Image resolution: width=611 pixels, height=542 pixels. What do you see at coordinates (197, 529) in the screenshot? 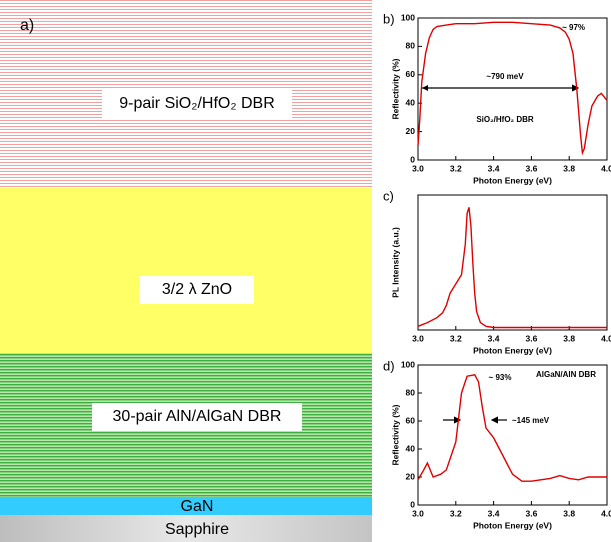
I see `layer-label: Sapphire` at bounding box center [197, 529].